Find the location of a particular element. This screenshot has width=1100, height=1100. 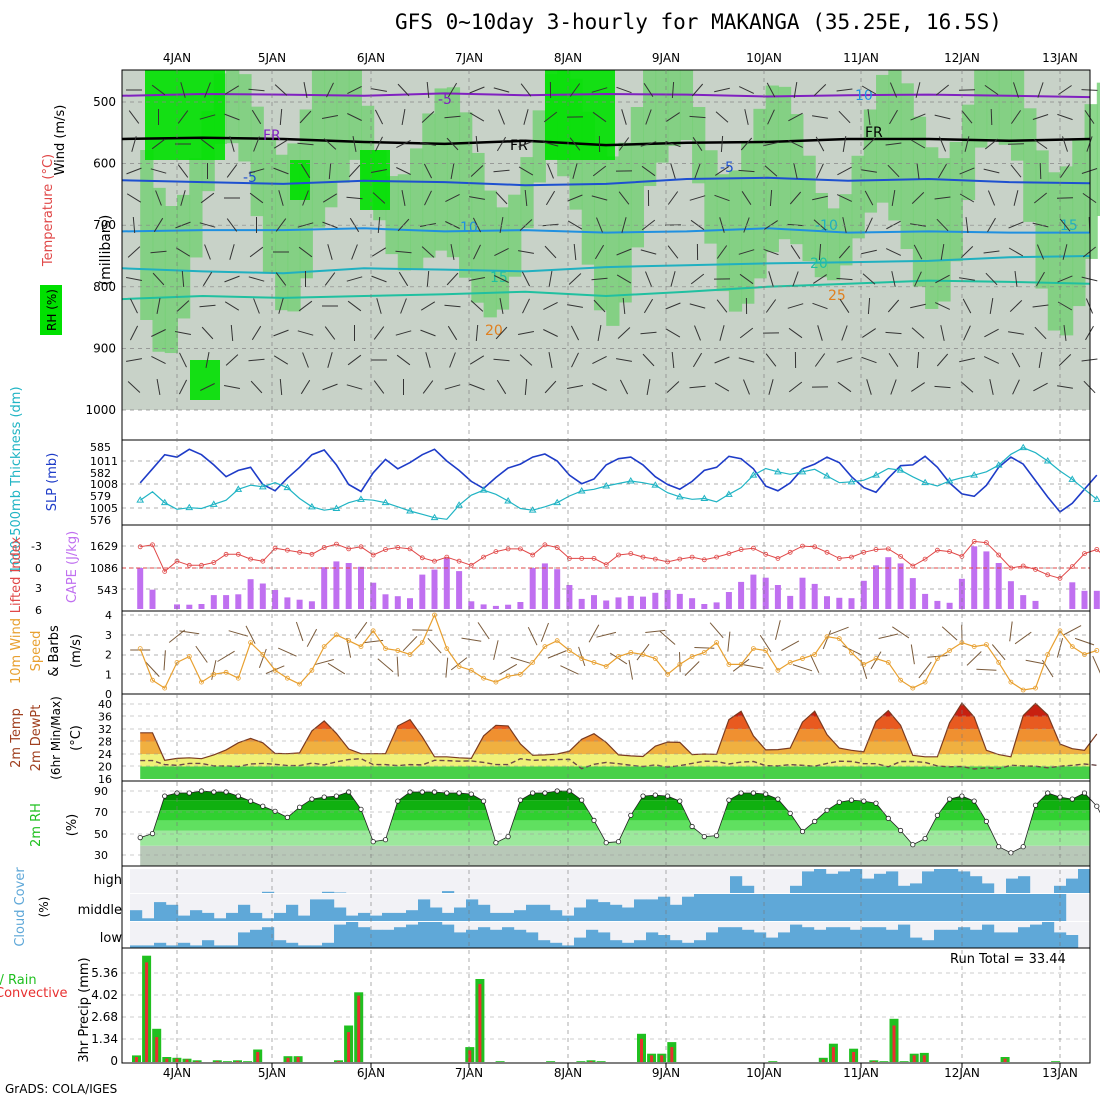

rh2m-bands is located at coordinates (615, 828).